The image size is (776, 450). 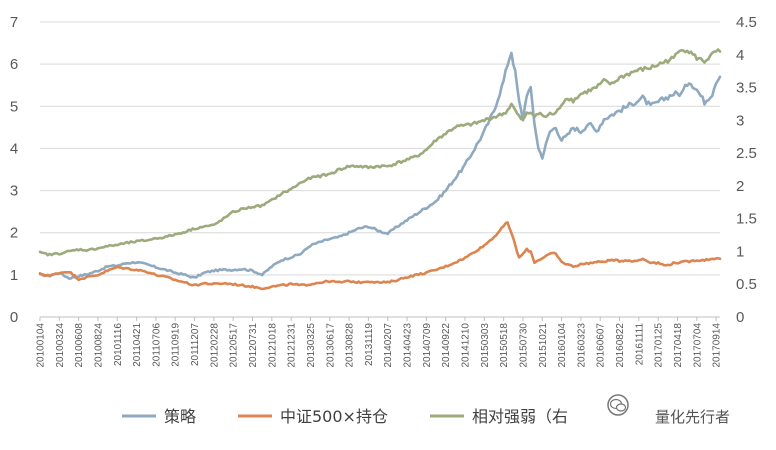 I want to click on x-tick-label: 20100104, so click(x=41, y=345).